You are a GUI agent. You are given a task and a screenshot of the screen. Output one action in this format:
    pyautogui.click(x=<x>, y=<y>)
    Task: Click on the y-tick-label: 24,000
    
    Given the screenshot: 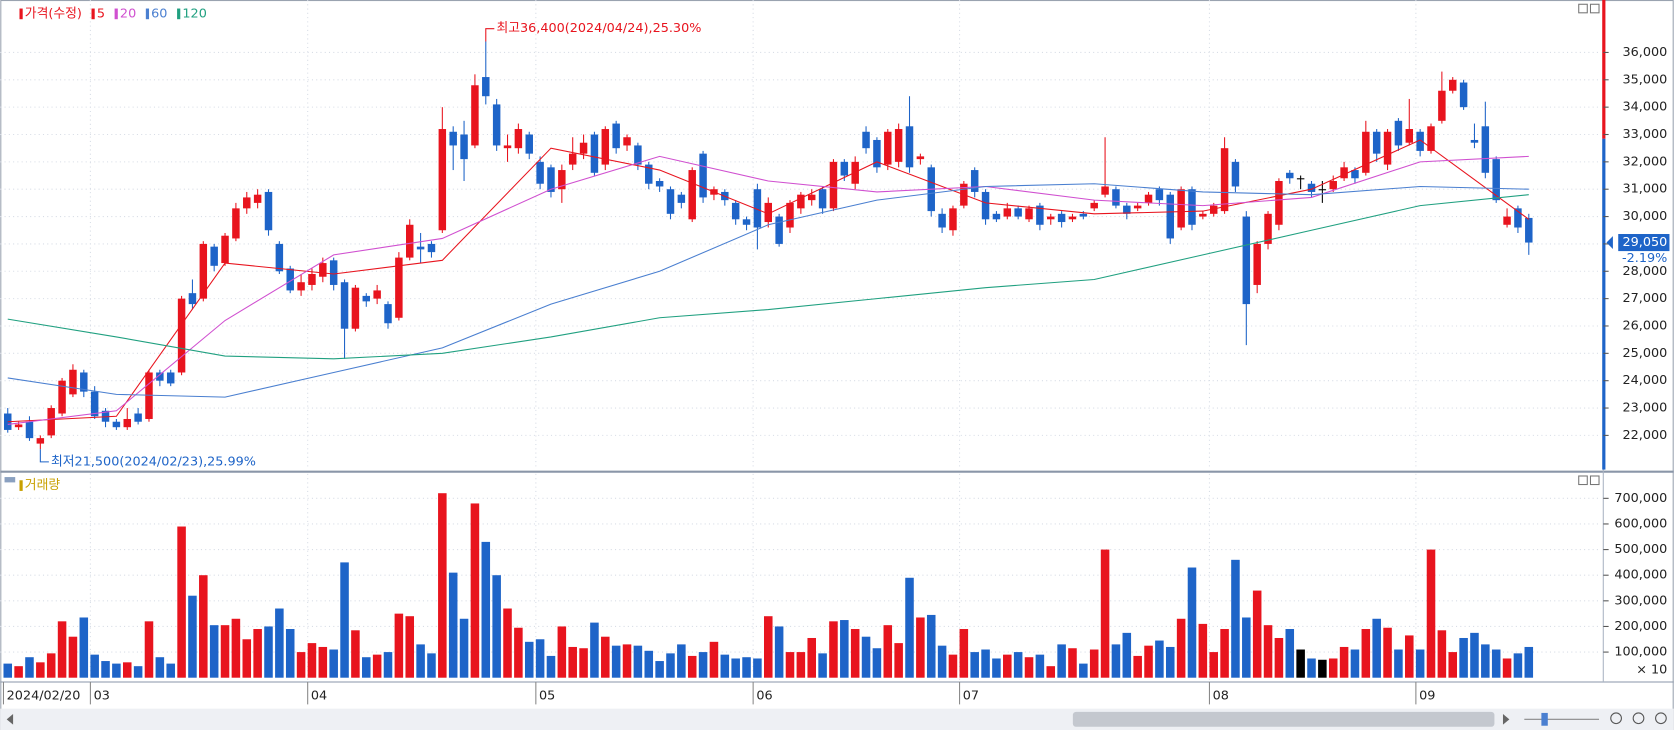 What is the action you would take?
    pyautogui.click(x=1645, y=380)
    